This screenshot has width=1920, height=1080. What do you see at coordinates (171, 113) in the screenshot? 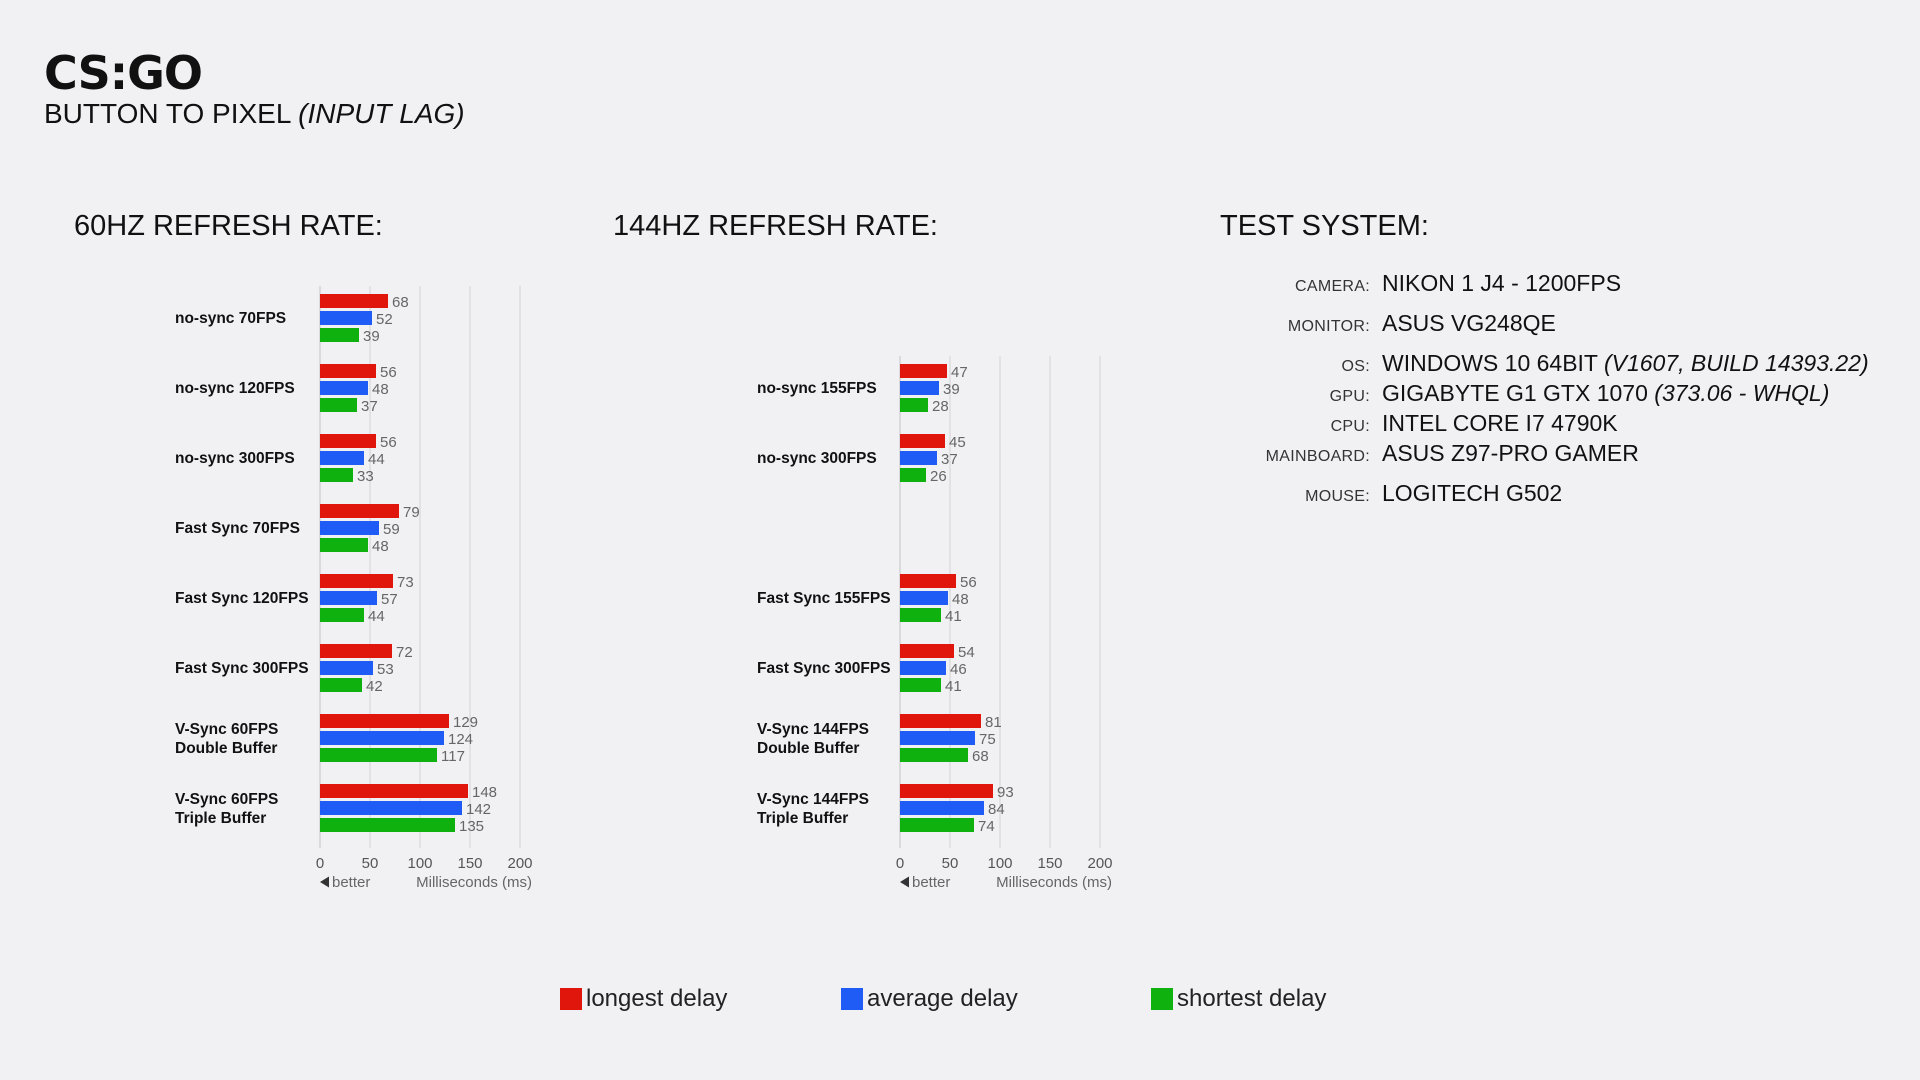
I see `subtitle-main: BUTTON TO PIXEL` at bounding box center [171, 113].